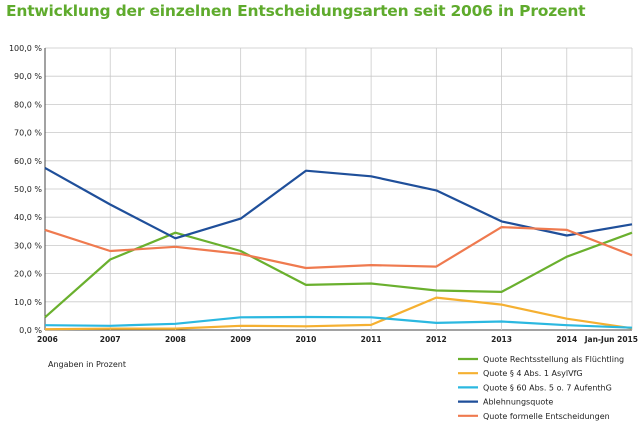  Describe the element at coordinates (47, 339) in the screenshot. I see `x-tick-label: 2006` at that location.